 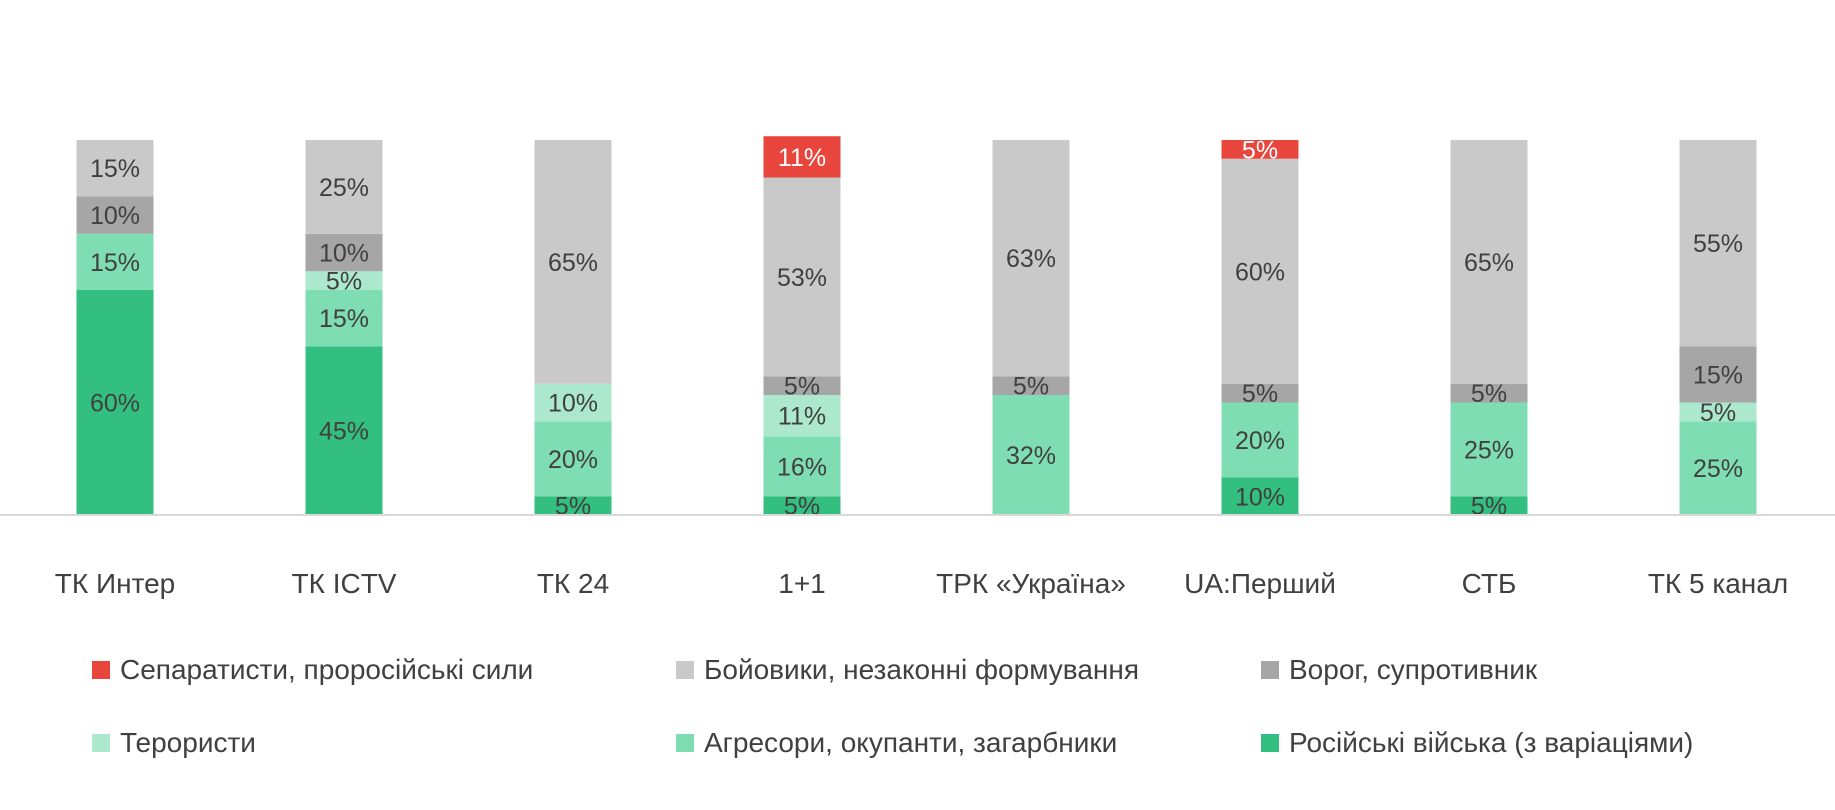 I want to click on data-label-7-4: 5%, so click(x=1489, y=394).